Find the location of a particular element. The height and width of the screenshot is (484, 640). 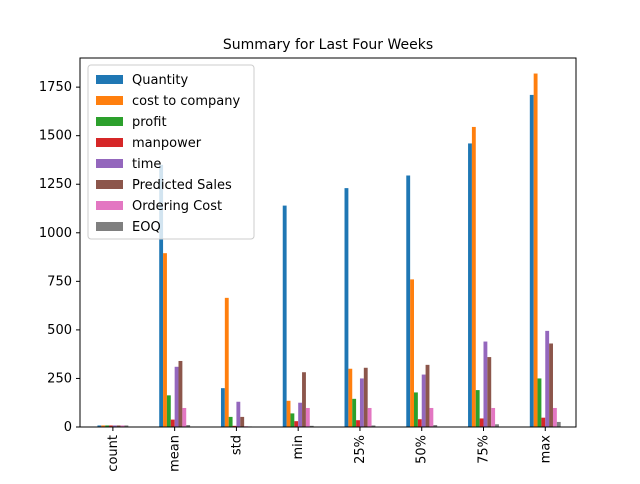

x-tick-label: count is located at coordinates (113, 453).